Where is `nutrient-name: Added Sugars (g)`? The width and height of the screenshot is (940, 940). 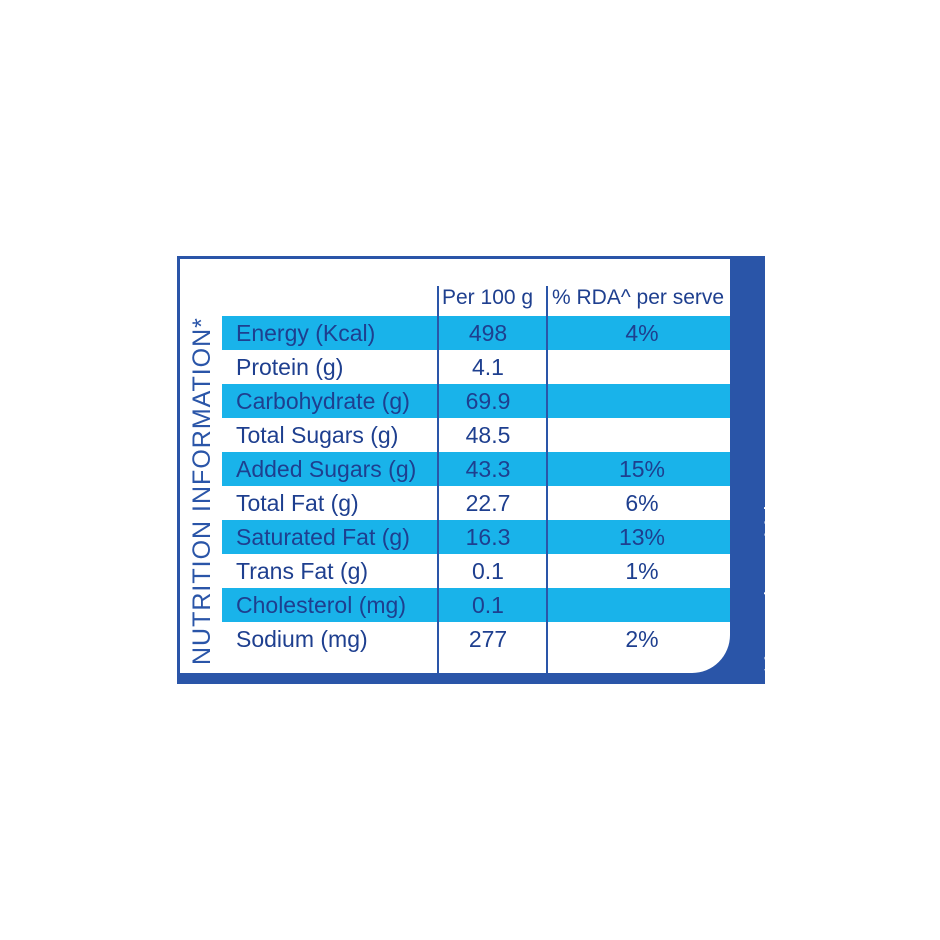 nutrient-name: Added Sugars (g) is located at coordinates (326, 469).